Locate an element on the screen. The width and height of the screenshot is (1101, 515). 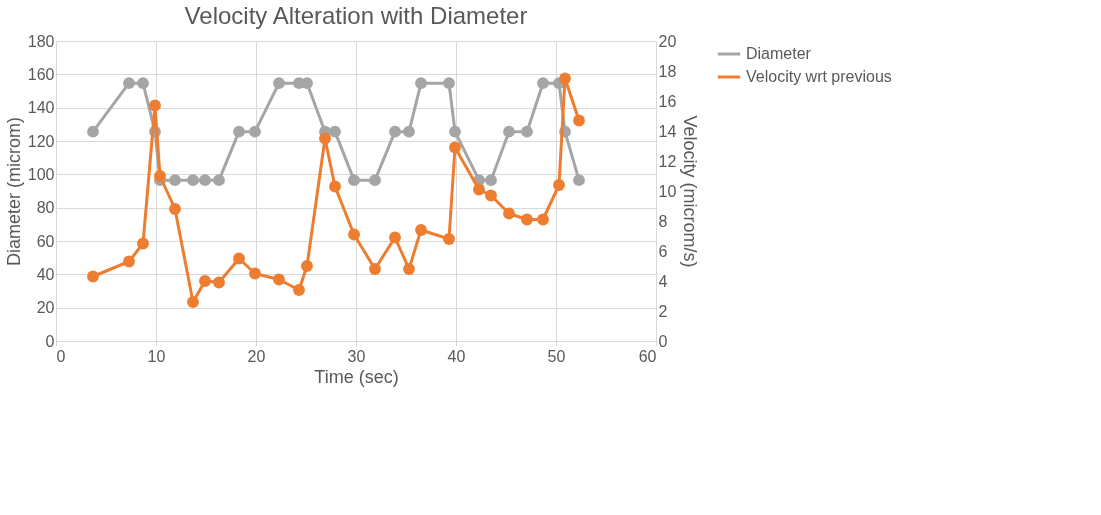
y2-tick-label: 4 is located at coordinates (663, 281).